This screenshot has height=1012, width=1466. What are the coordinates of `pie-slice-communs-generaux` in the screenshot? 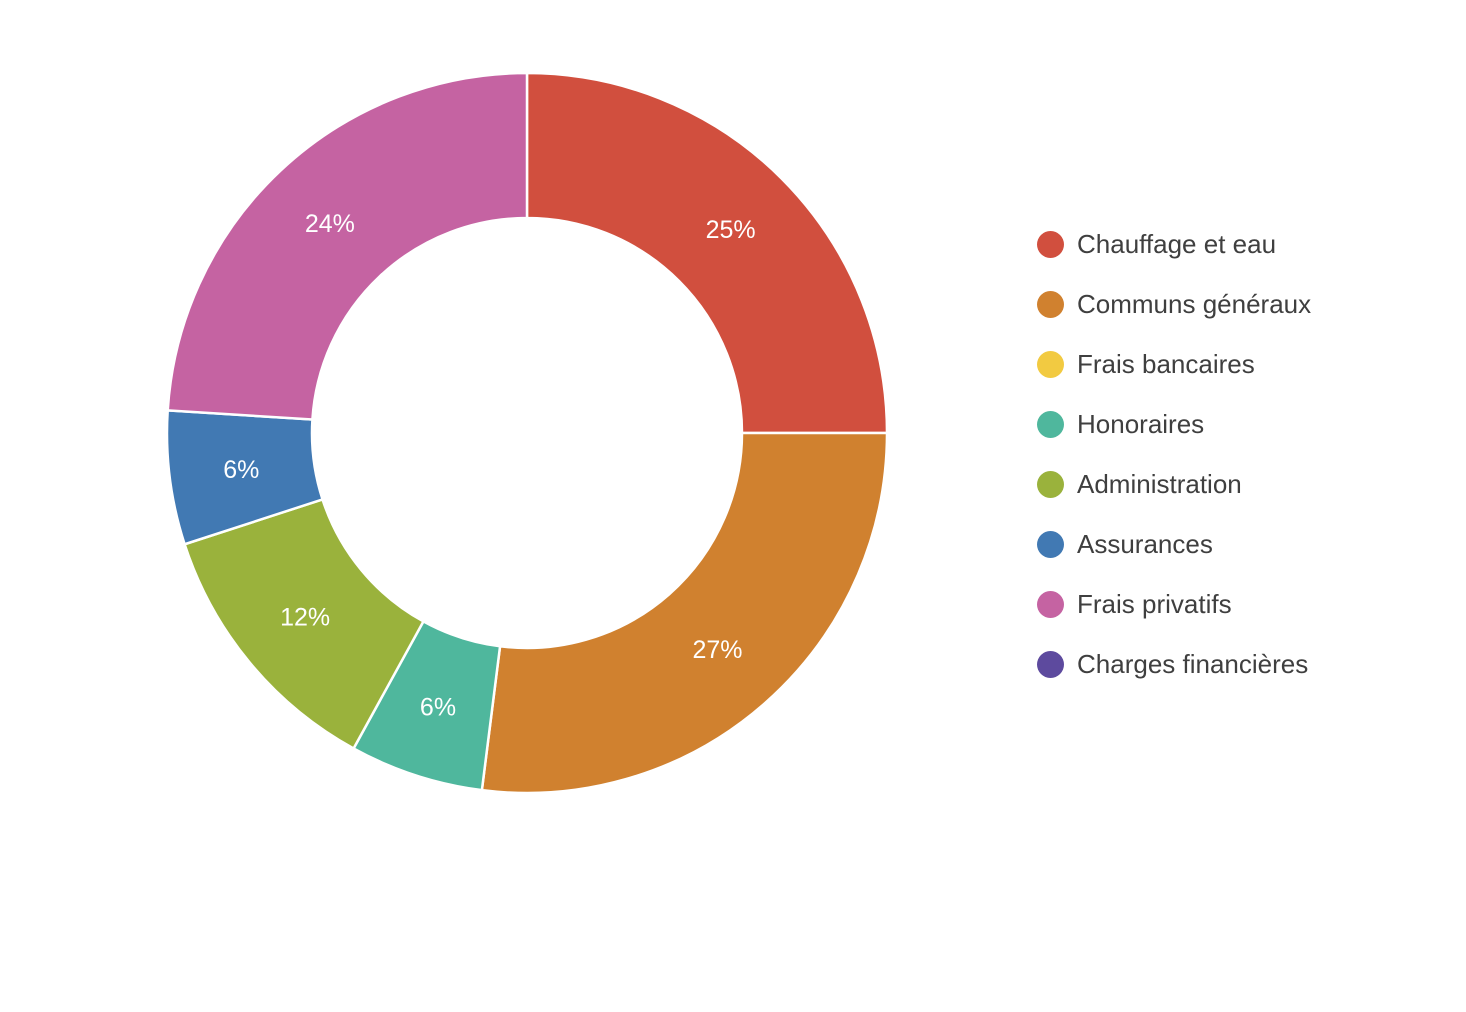 It's located at (684, 613).